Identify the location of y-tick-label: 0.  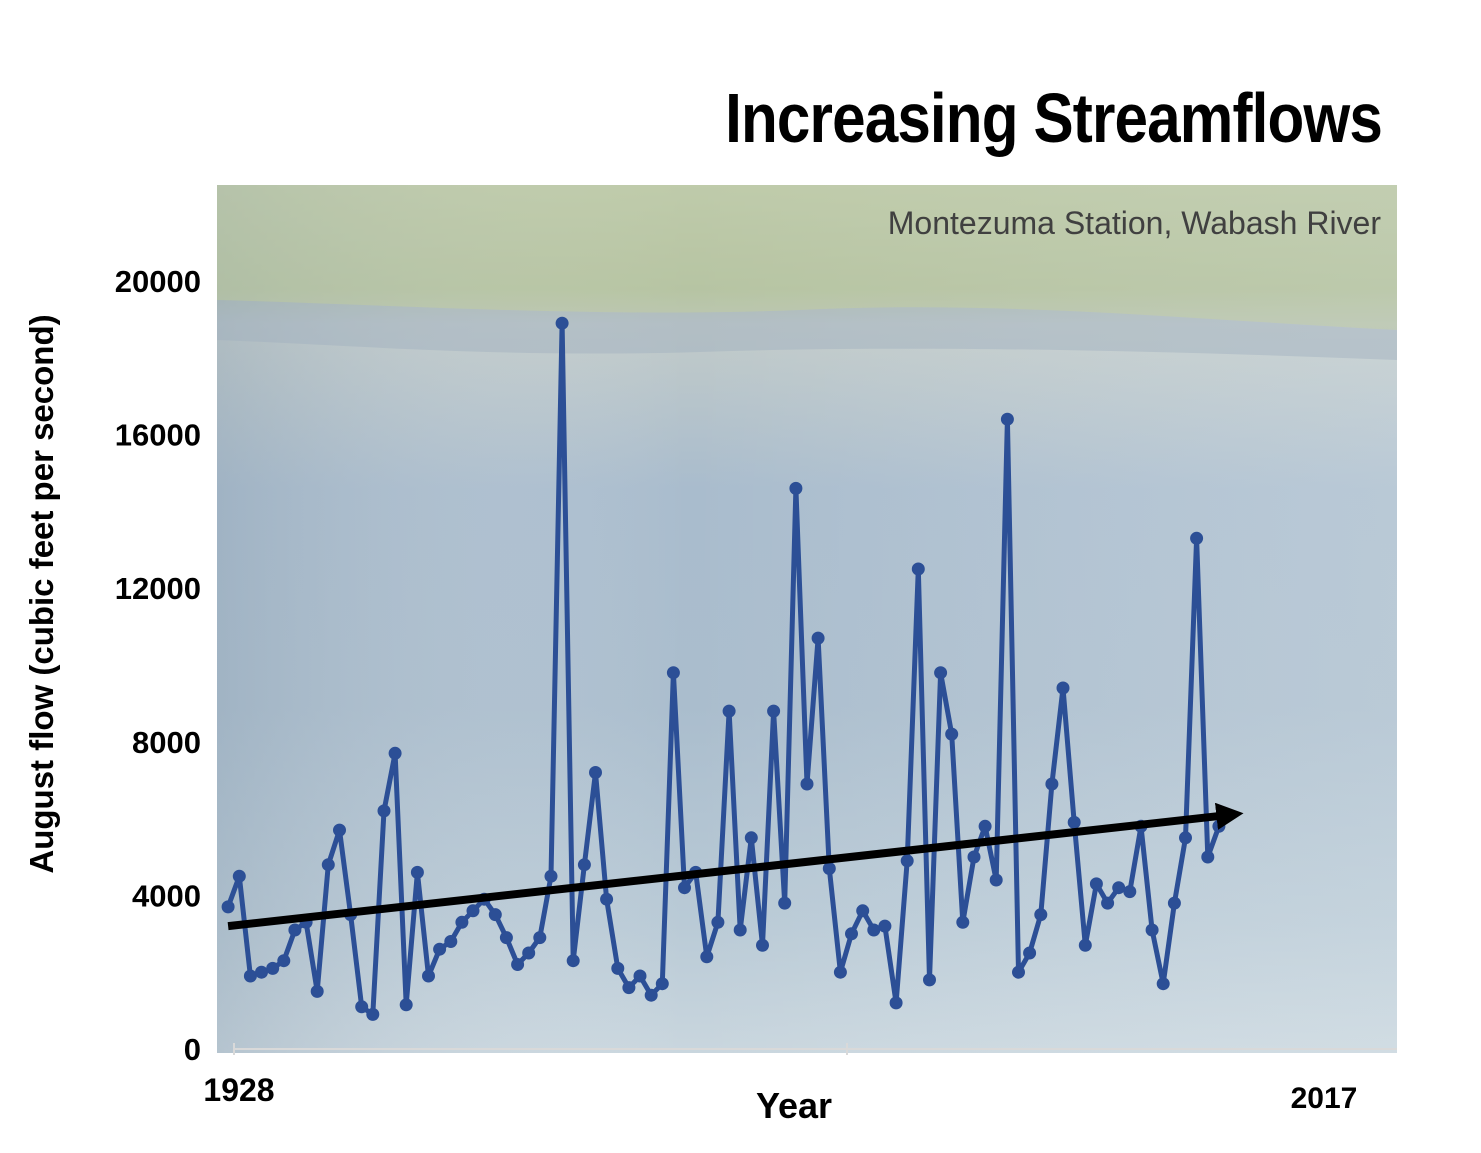
(192, 1049).